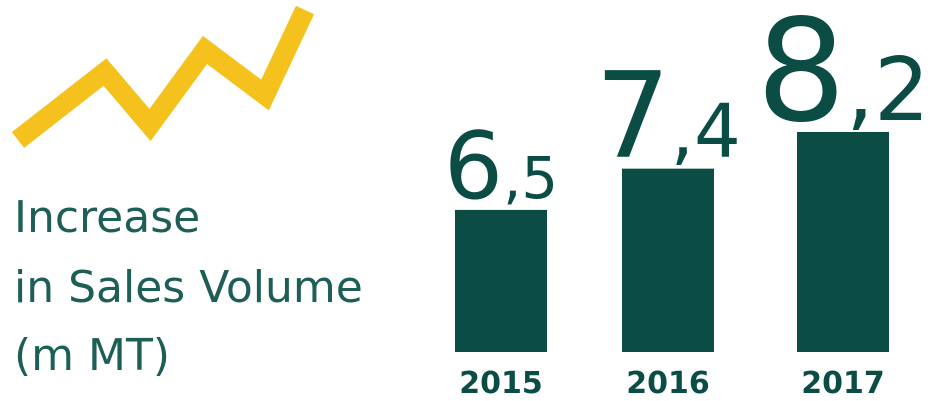  What do you see at coordinates (501, 383) in the screenshot?
I see `x-tick-label: 2015` at bounding box center [501, 383].